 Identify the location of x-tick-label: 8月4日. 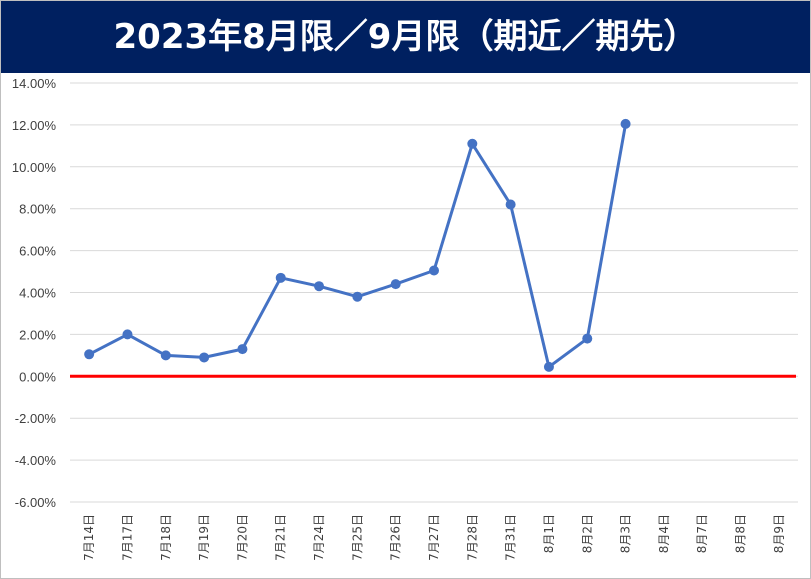
(664, 533).